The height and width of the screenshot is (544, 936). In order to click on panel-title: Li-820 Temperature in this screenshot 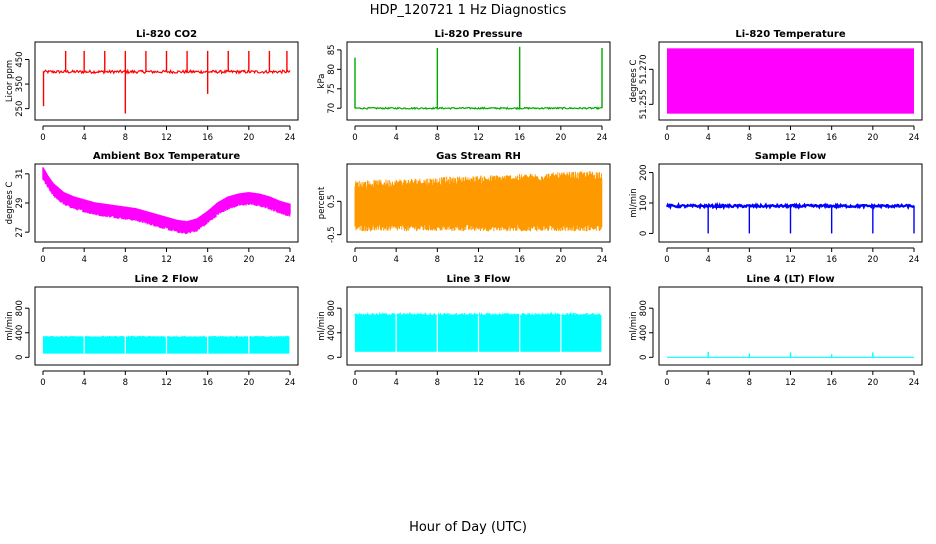, I will do `click(790, 34)`.